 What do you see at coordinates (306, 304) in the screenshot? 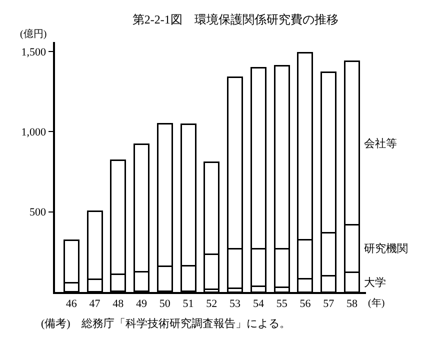
I see `x-tick-label: 56` at bounding box center [306, 304].